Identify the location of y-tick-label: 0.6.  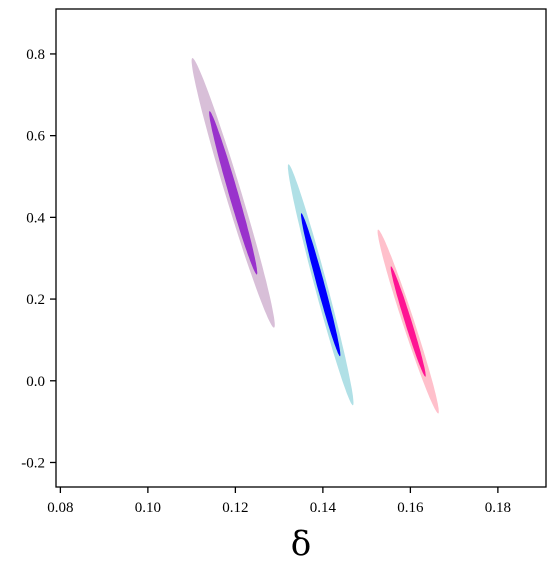
(35, 137).